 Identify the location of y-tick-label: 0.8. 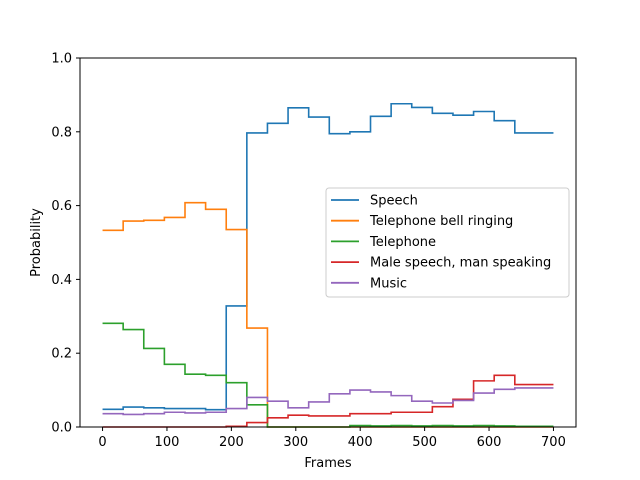
(61, 132).